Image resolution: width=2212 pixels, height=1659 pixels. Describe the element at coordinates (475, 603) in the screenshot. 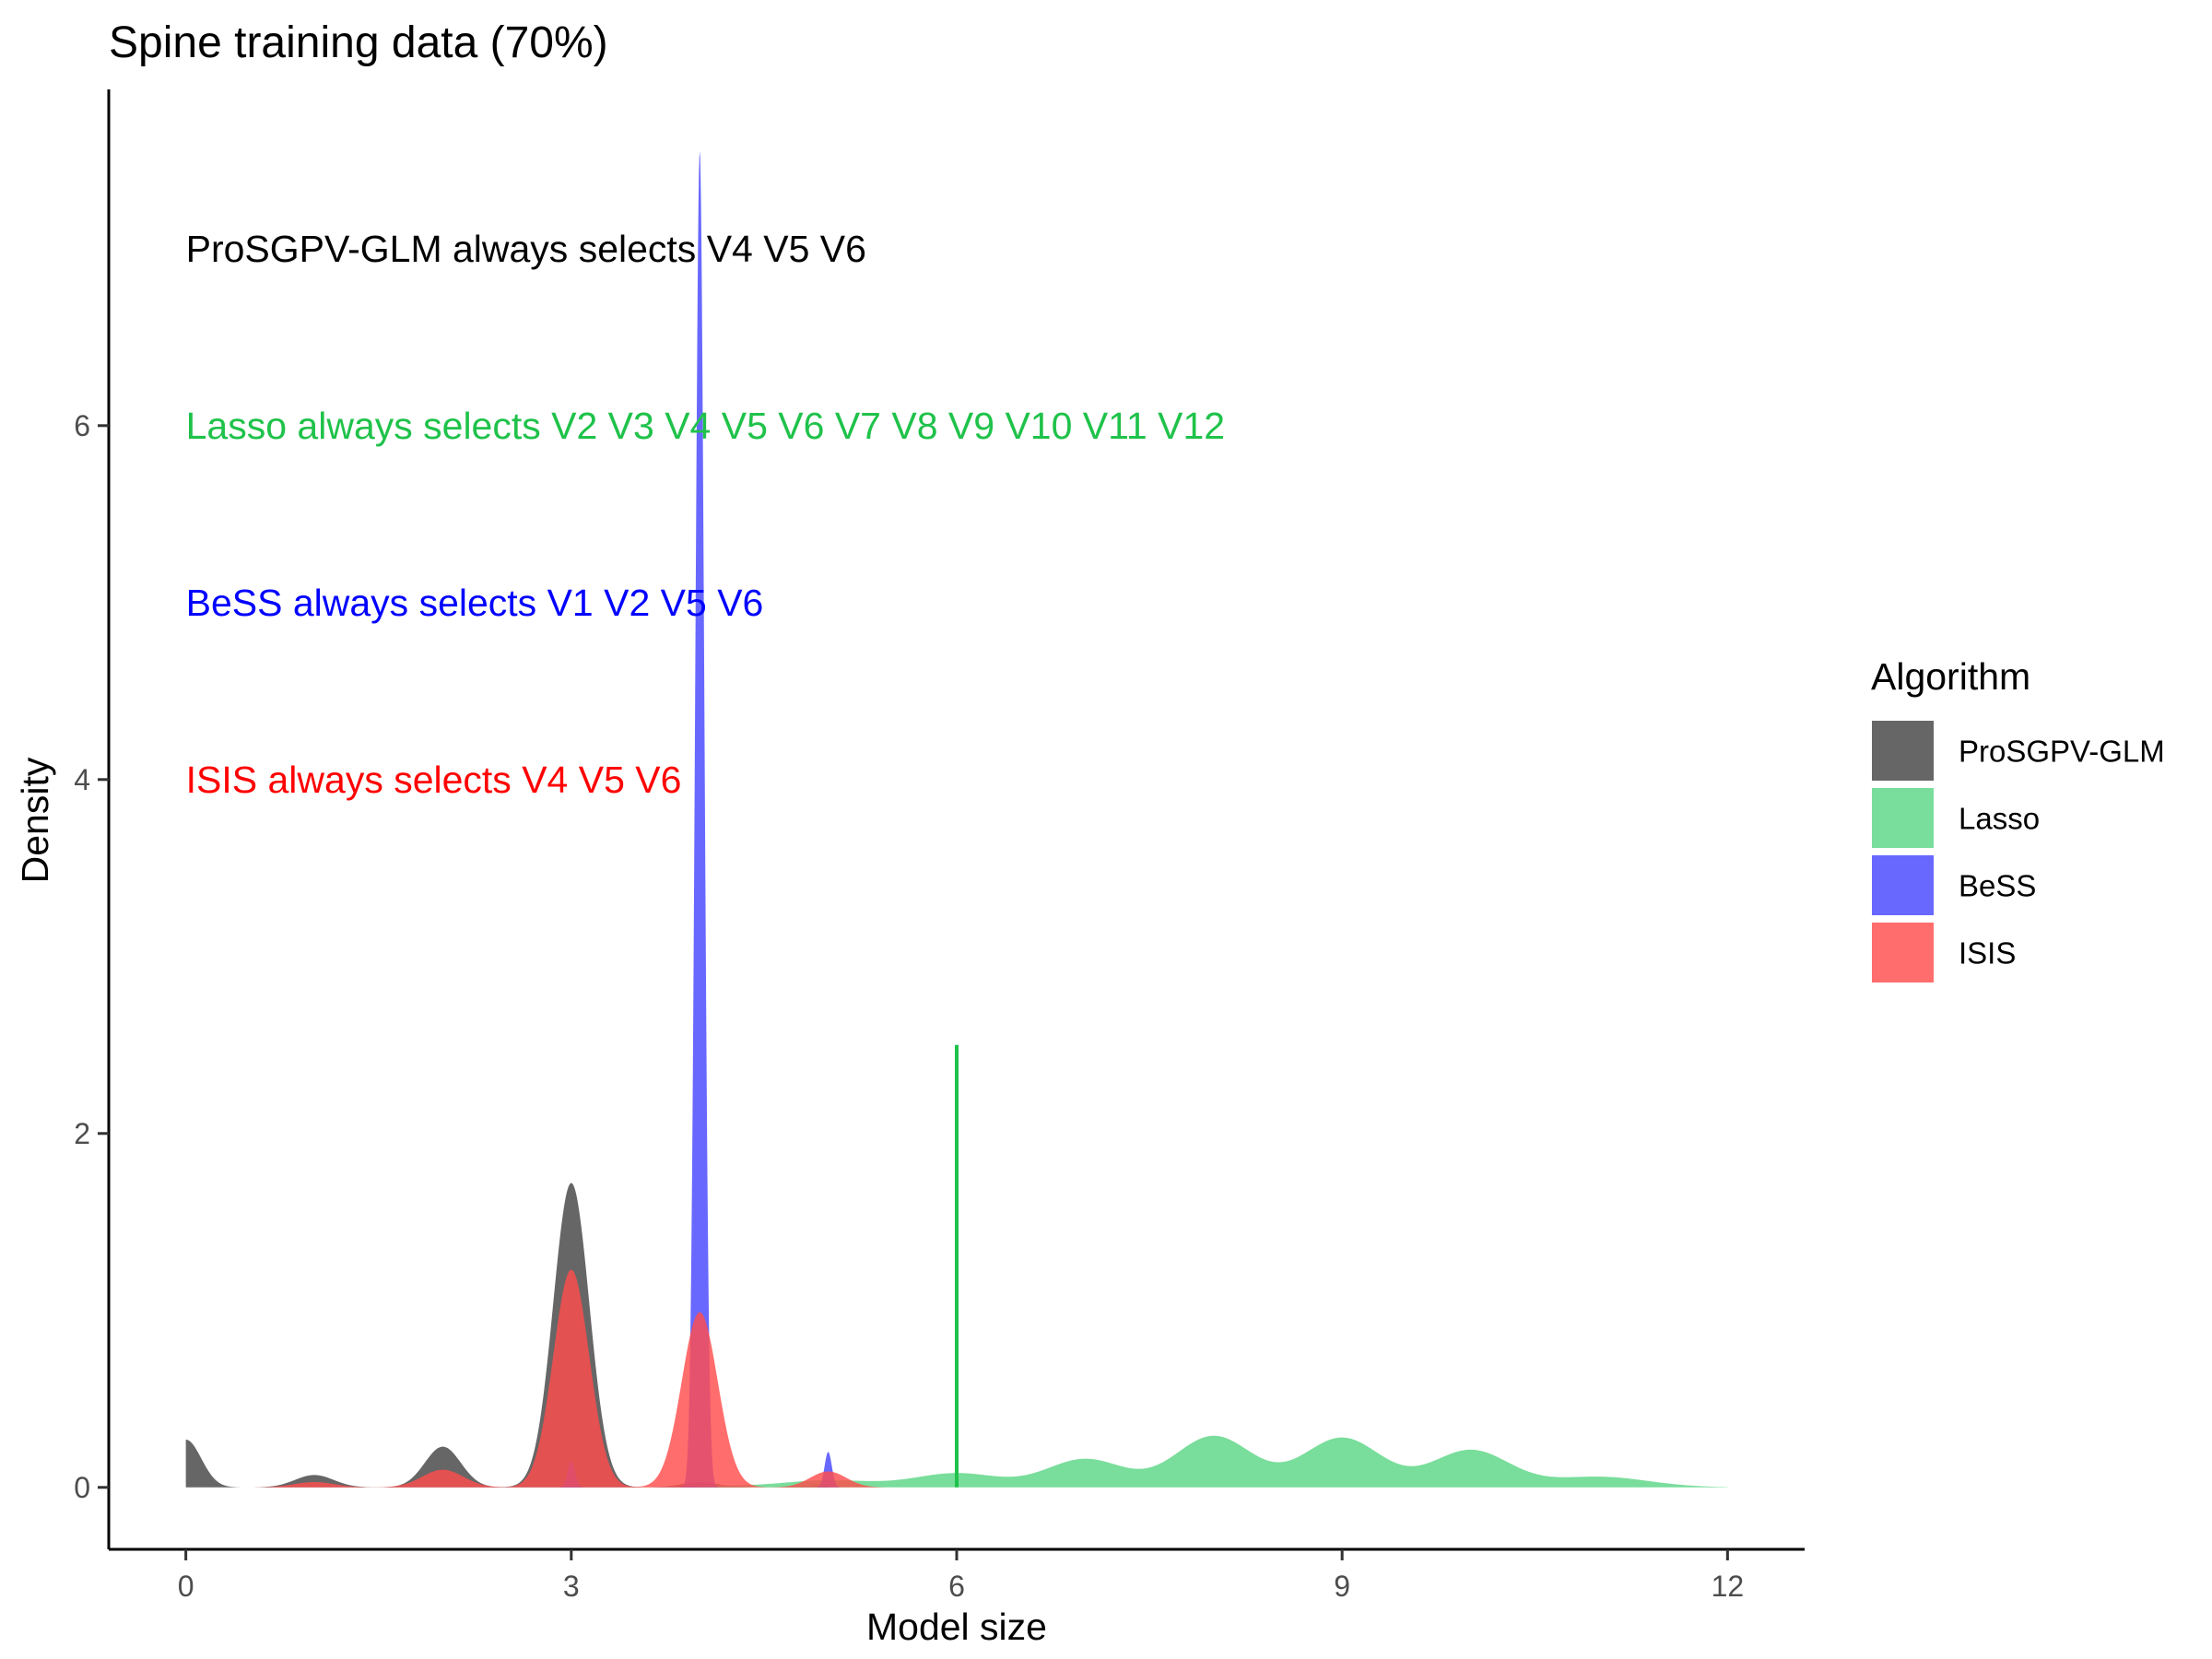

I see `annotation-text: BeSS always selects V1 V2 V5 V6` at that location.